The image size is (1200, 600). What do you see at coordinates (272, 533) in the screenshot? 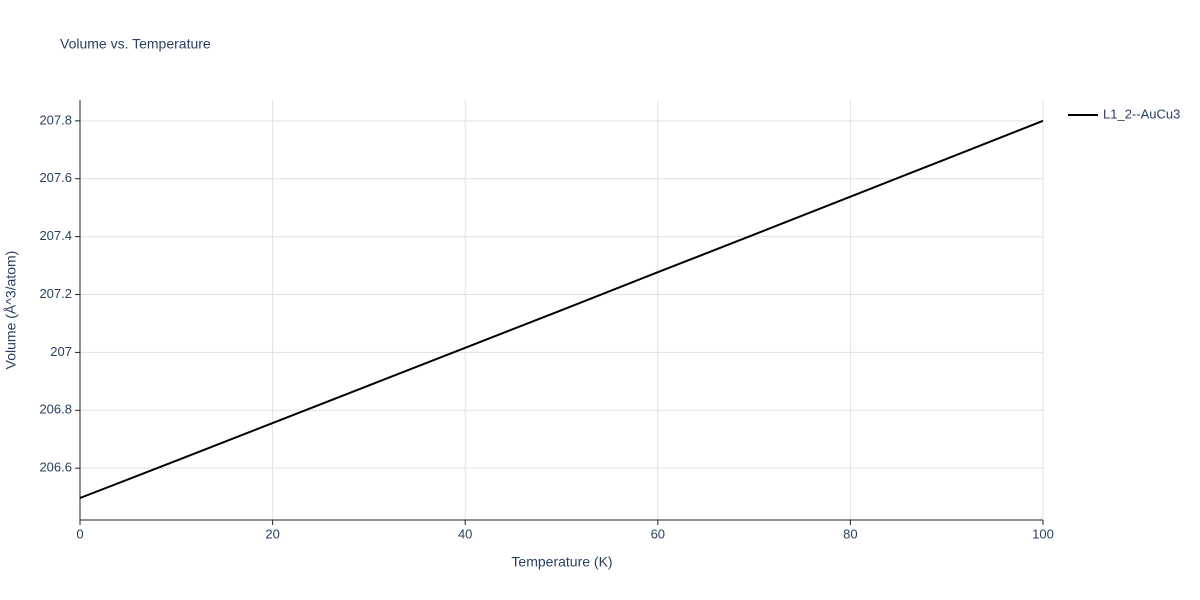
I see `x-tick-label: 20` at bounding box center [272, 533].